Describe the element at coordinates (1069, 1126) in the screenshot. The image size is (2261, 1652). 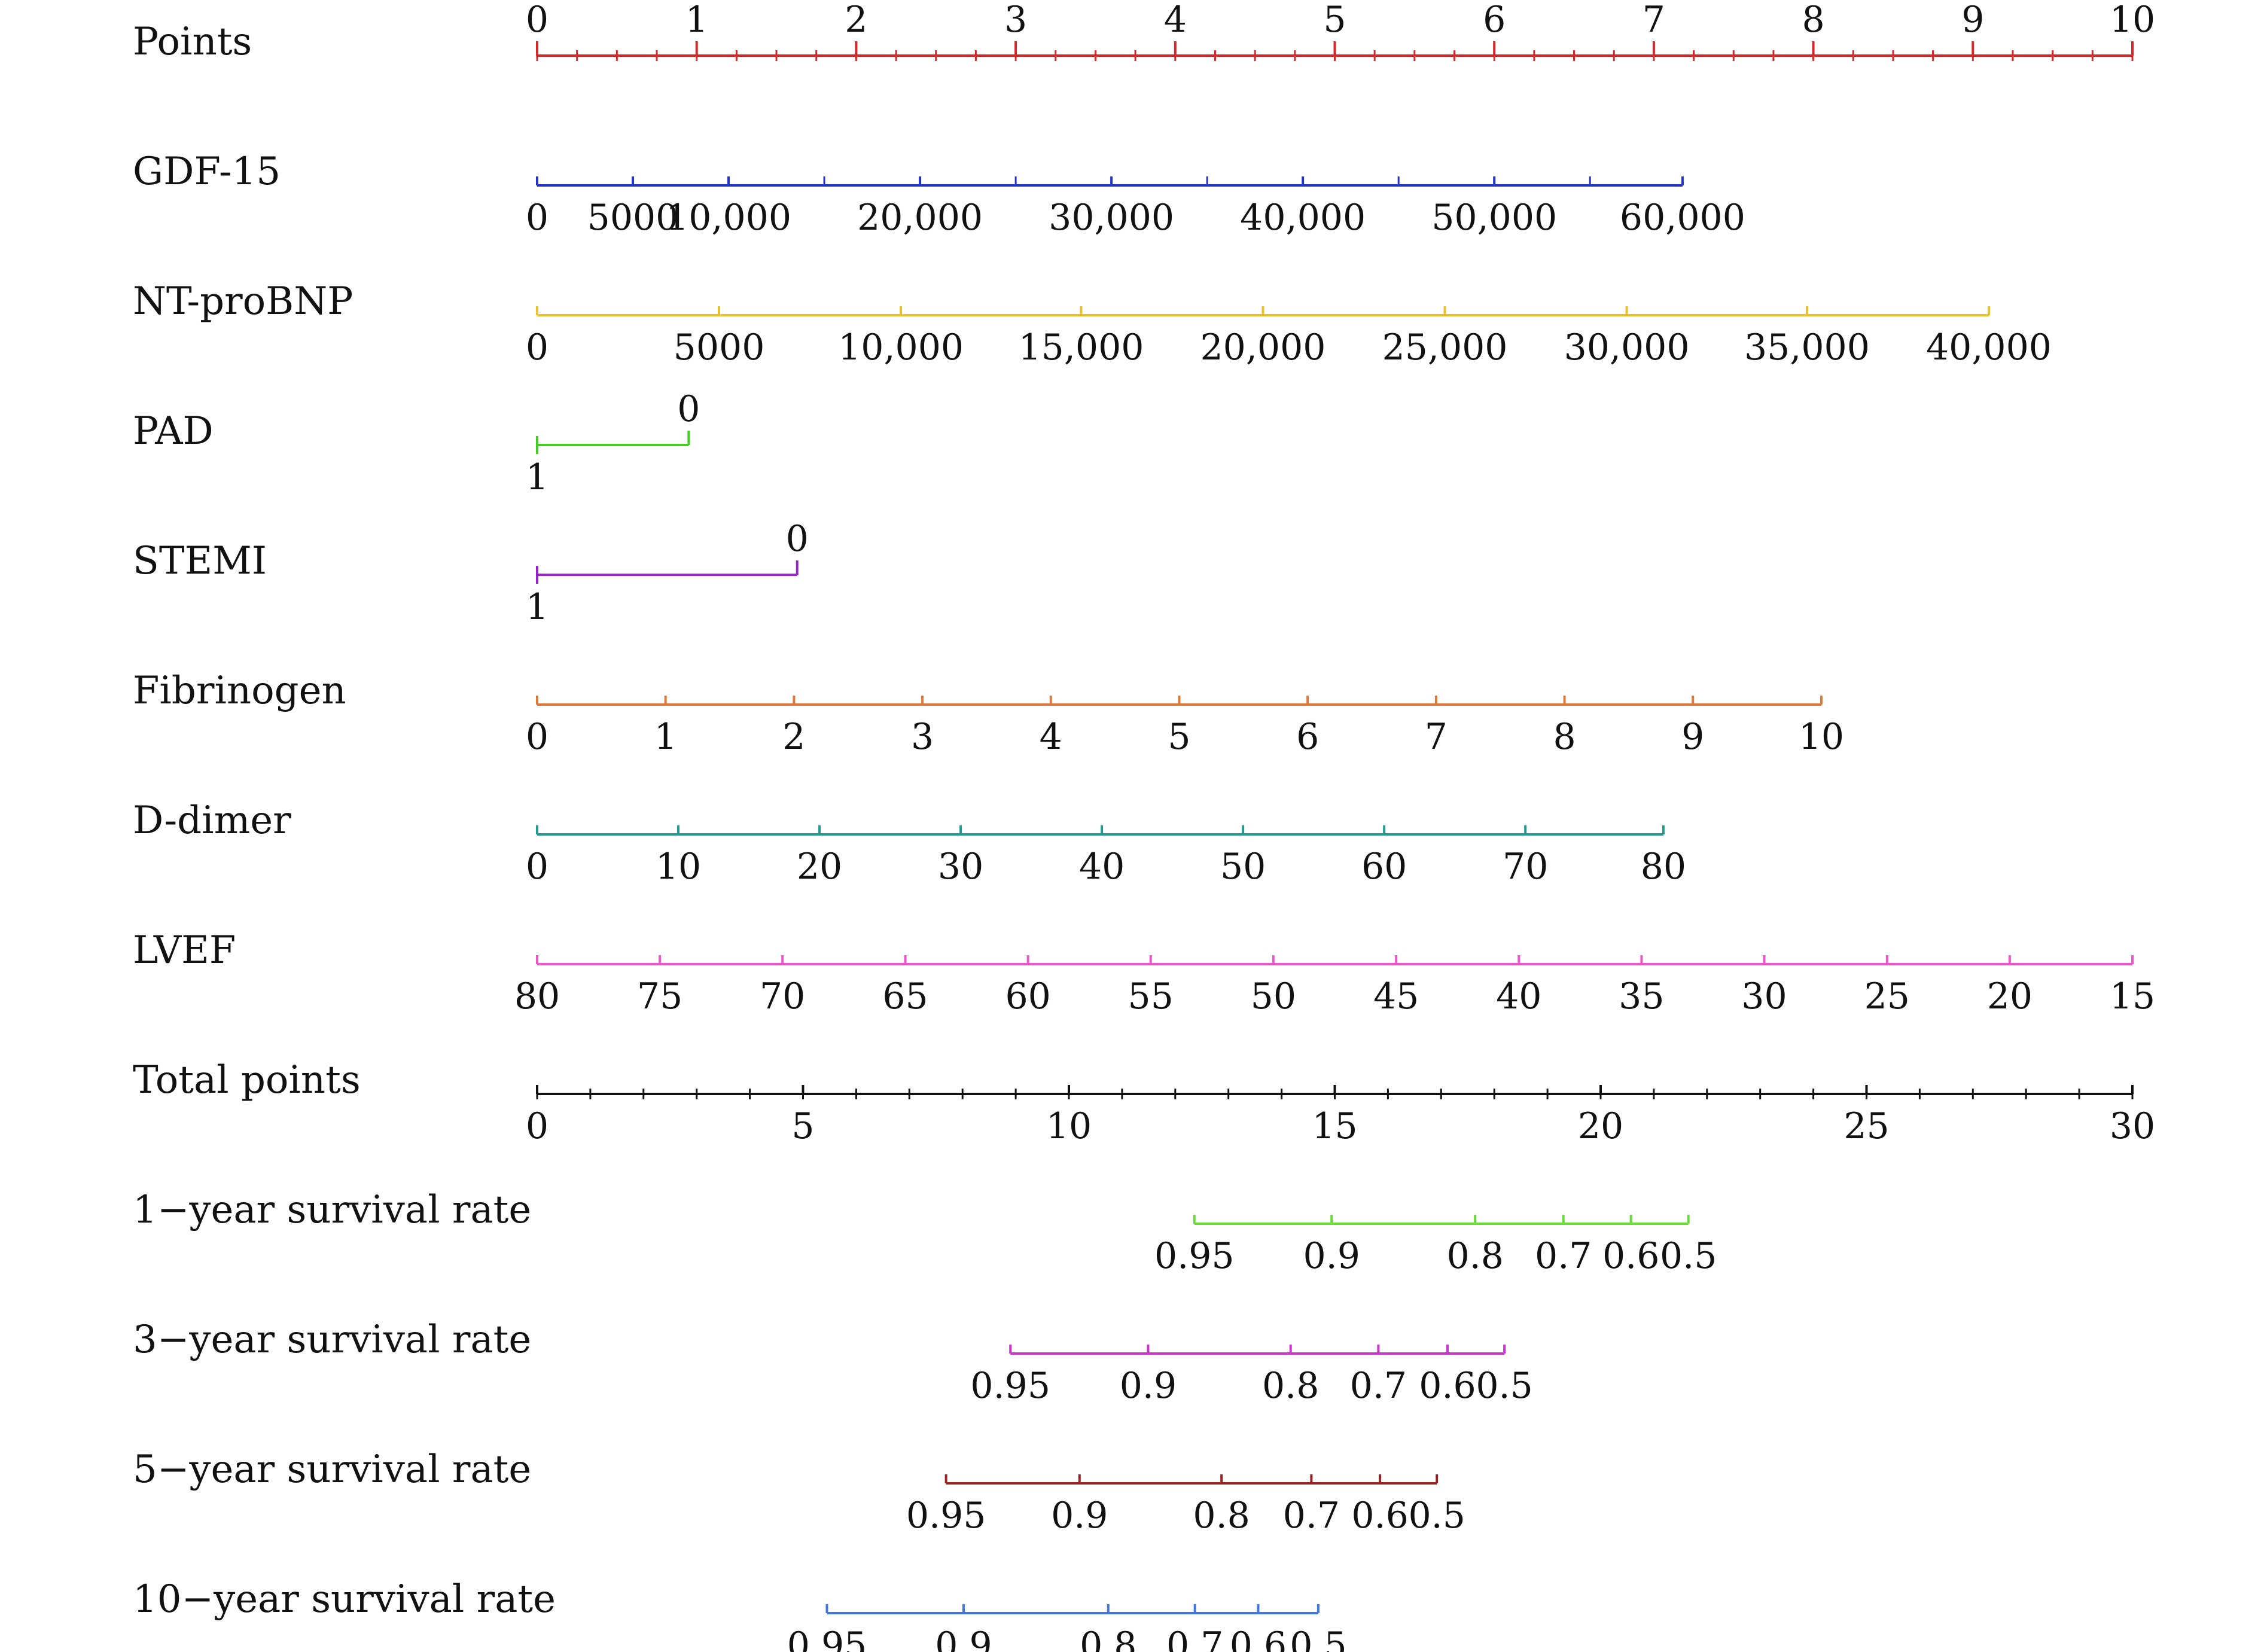
I see `tick-label-total-points: 10` at that location.